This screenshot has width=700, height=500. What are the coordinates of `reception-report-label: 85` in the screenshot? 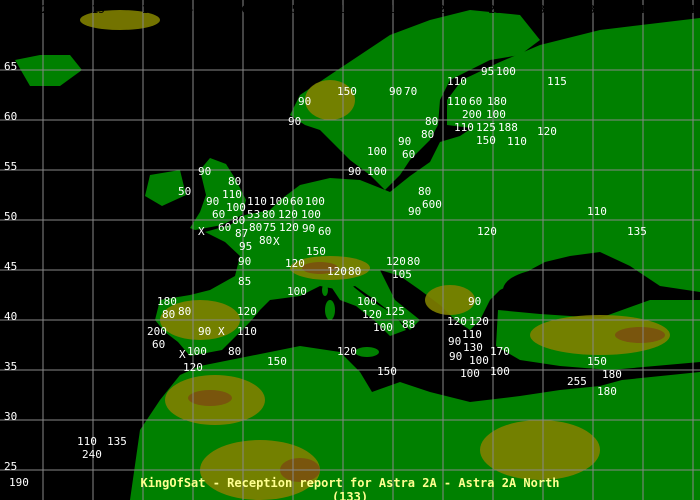 It's located at (245, 281).